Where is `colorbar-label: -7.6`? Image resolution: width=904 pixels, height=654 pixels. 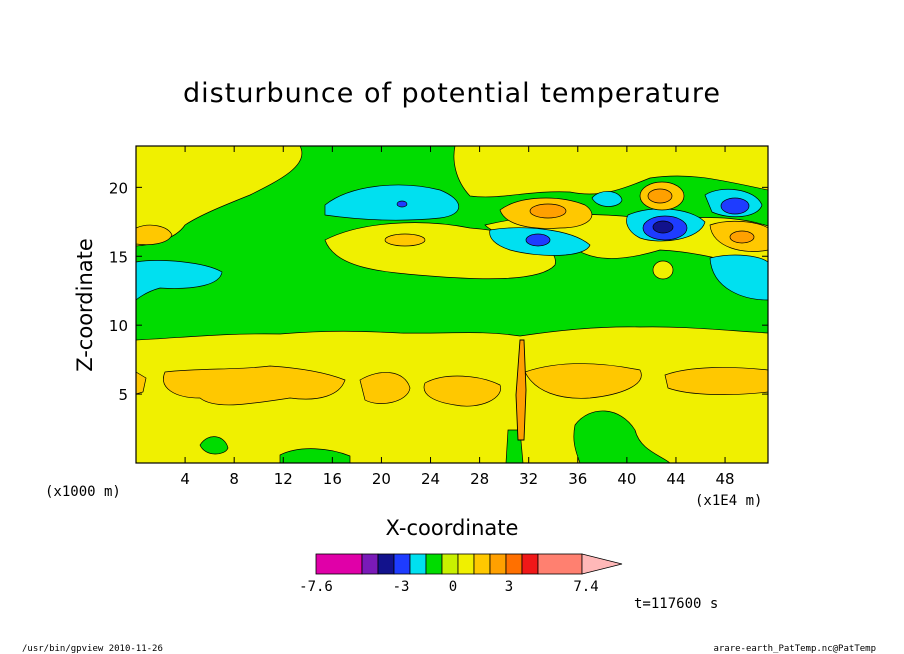
colorbar-label: -7.6 is located at coordinates (316, 587).